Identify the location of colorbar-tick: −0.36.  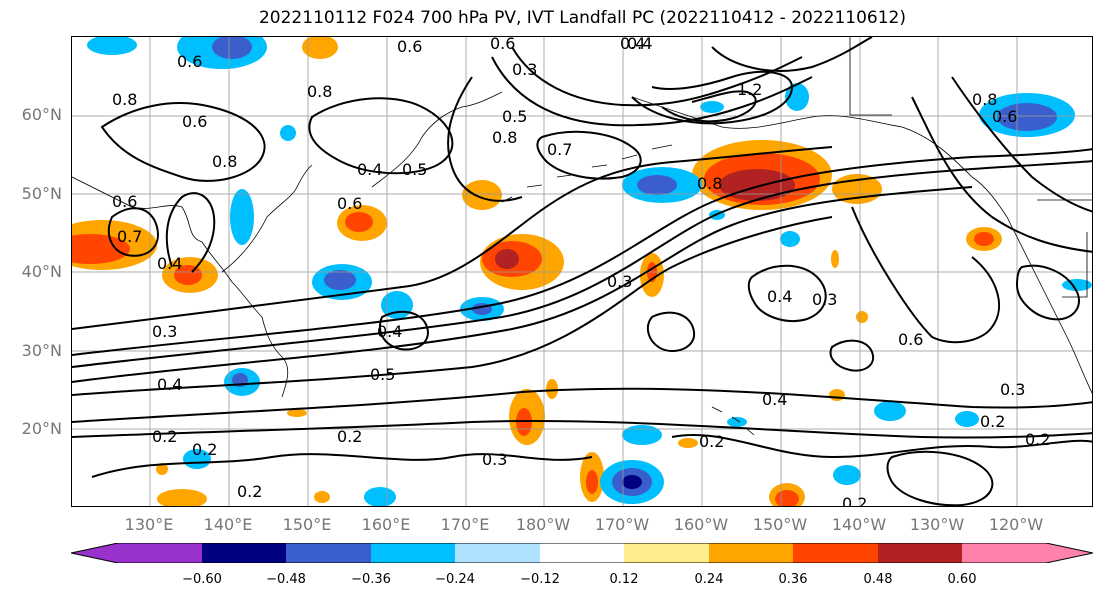
(371, 579).